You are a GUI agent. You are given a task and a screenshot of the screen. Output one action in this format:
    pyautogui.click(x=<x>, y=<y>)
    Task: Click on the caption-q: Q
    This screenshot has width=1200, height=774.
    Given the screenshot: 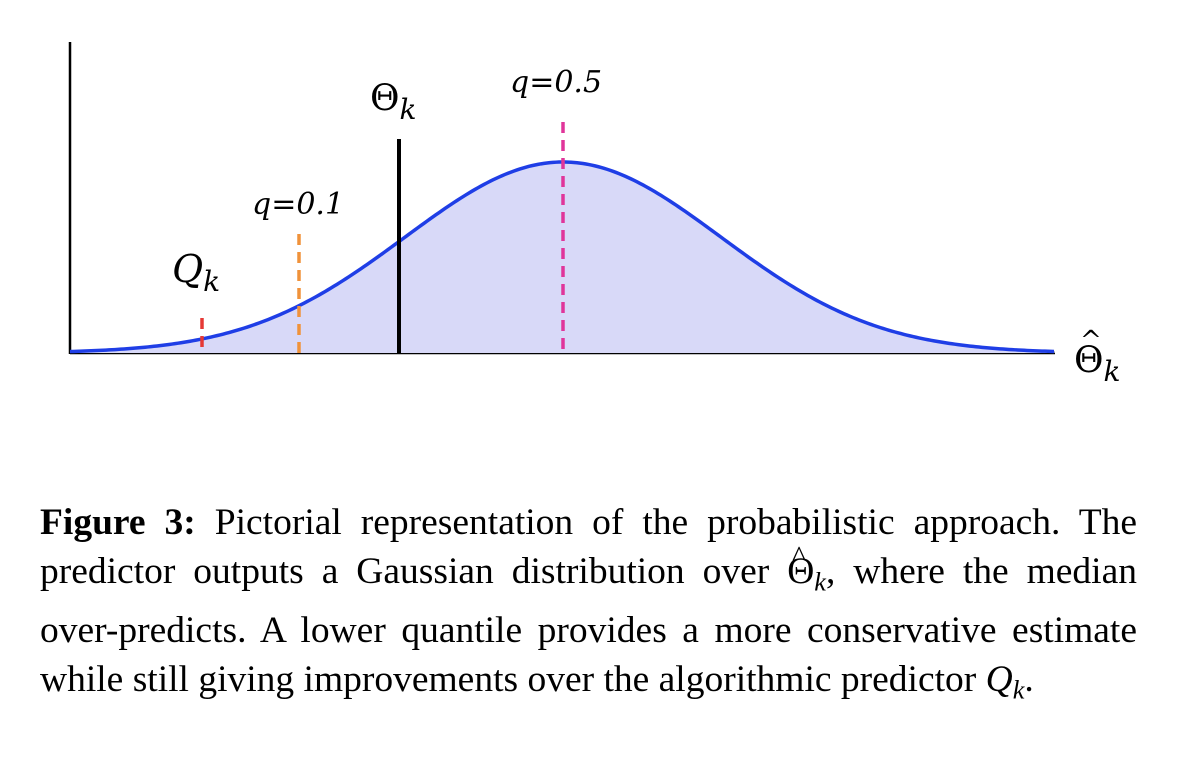 What is the action you would take?
    pyautogui.click(x=999, y=680)
    